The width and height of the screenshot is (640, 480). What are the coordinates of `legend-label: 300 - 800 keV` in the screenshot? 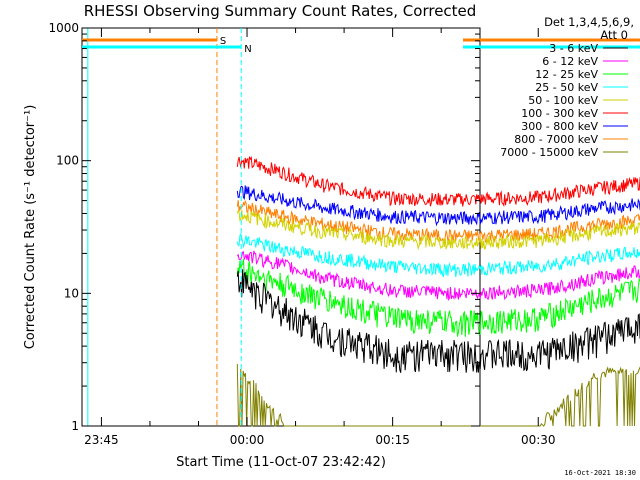 It's located at (559, 126).